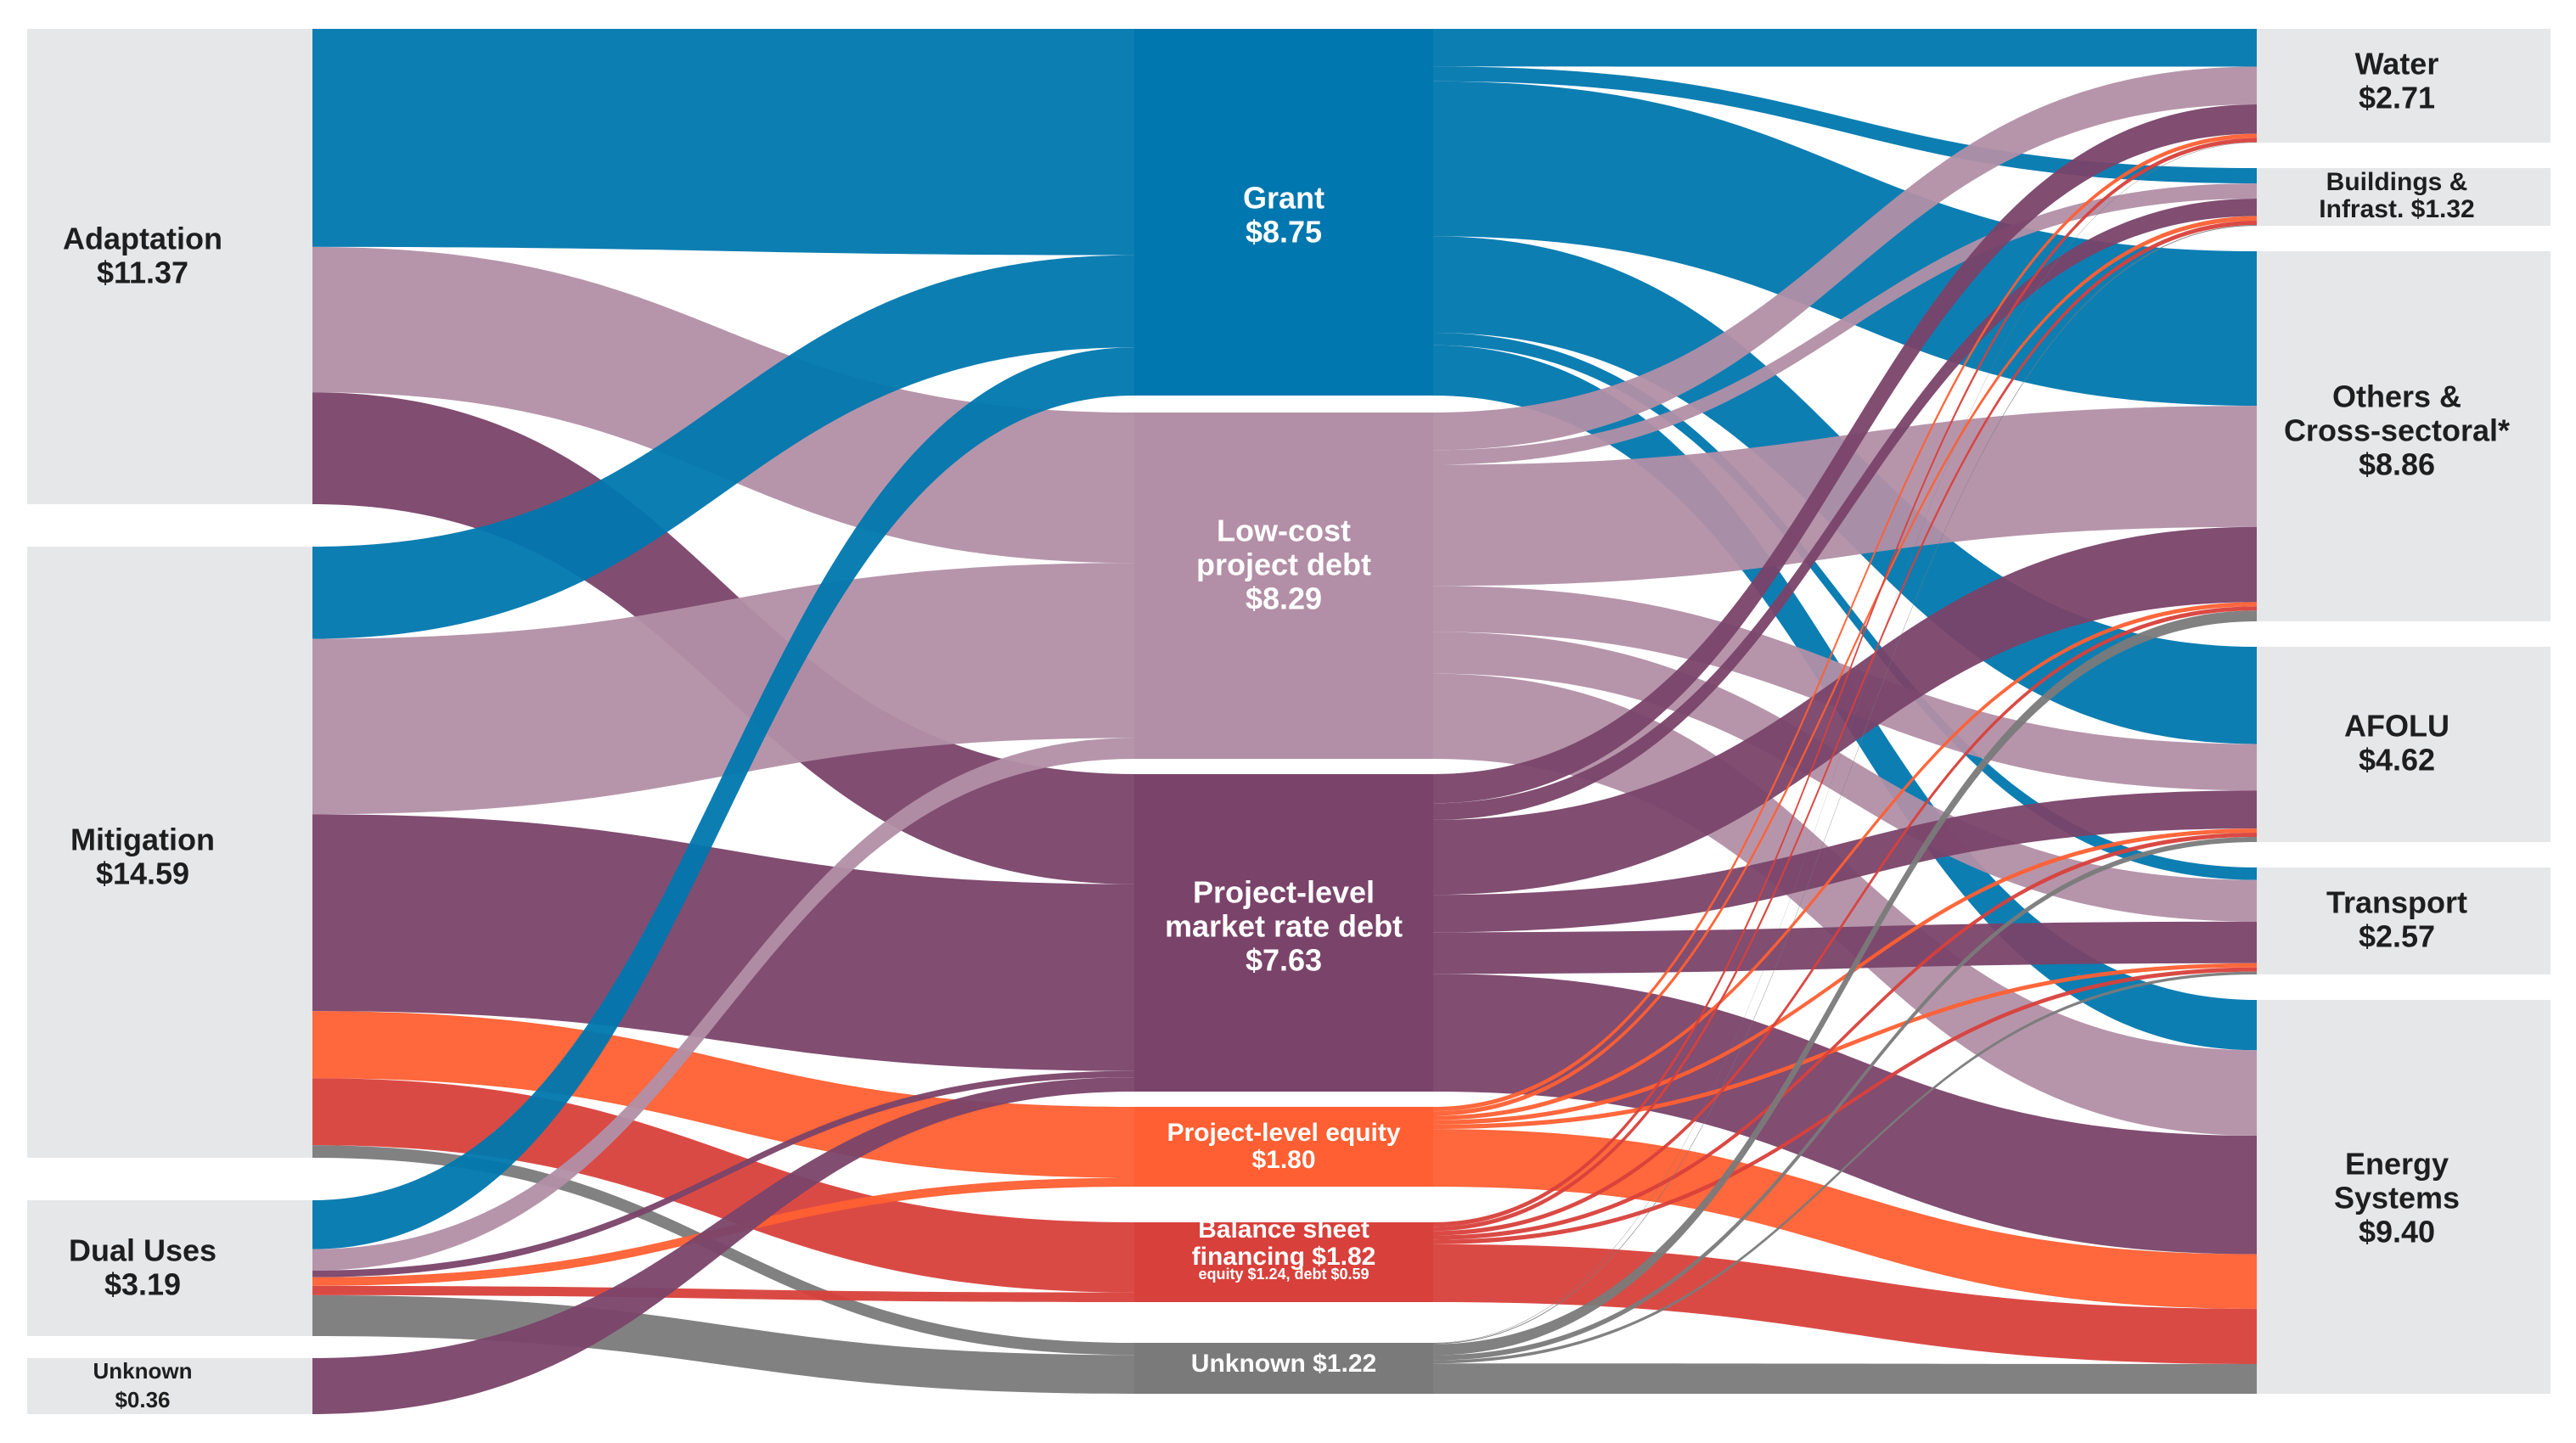  Describe the element at coordinates (1283, 564) in the screenshot. I see `instrument-label-lcd-line-1: project debt` at that location.